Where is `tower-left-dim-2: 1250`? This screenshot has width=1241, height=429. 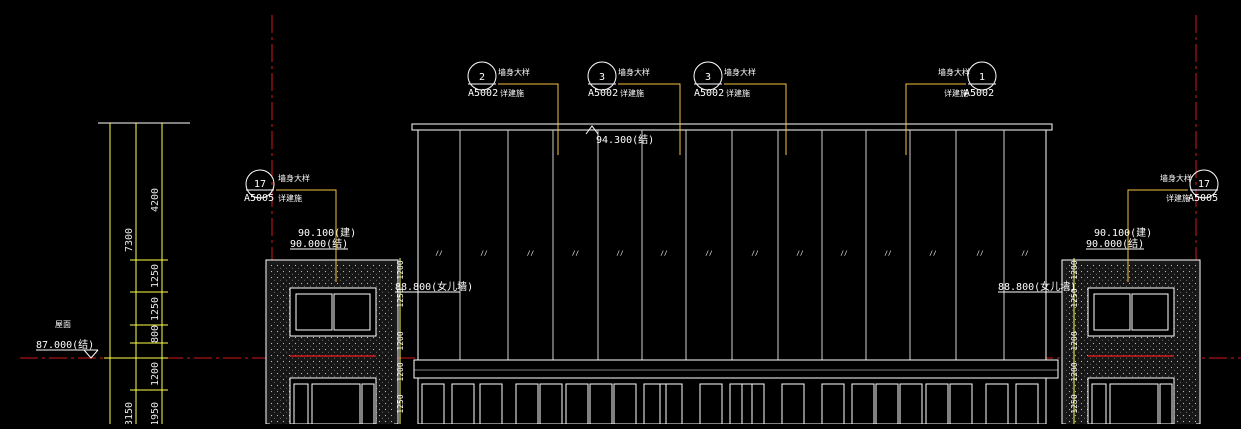 tower-left-dim-2: 1250 is located at coordinates (400, 297).